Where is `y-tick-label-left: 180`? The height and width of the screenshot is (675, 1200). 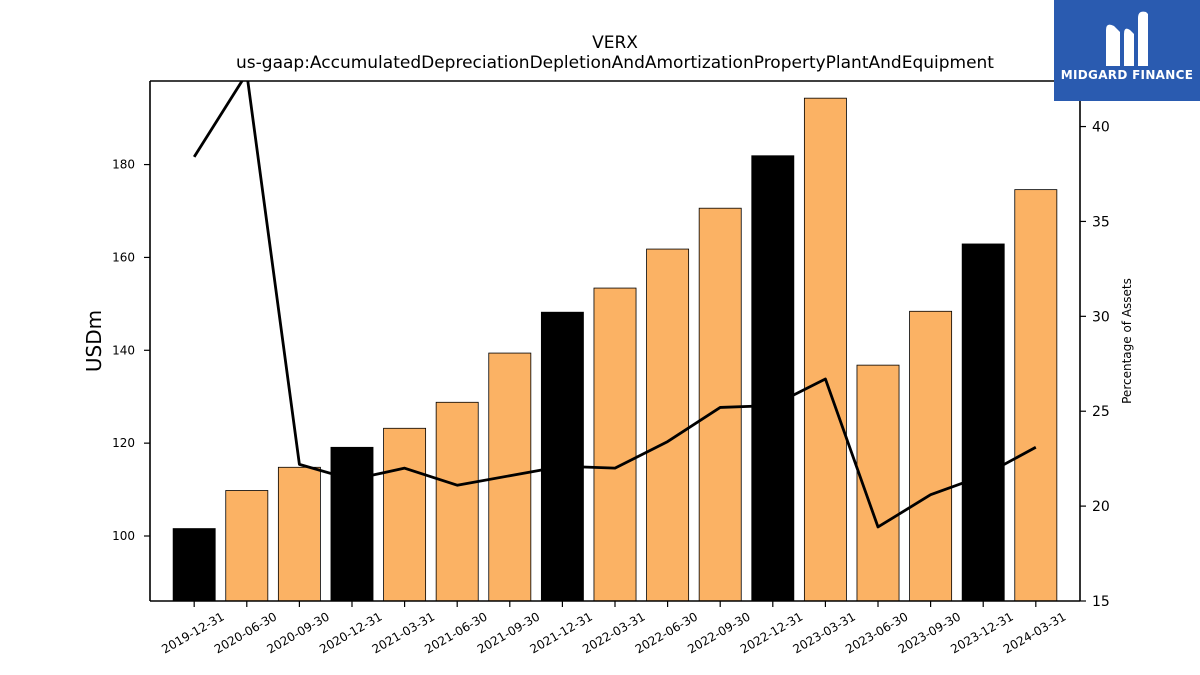
y-tick-label-left: 180 is located at coordinates (123, 165).